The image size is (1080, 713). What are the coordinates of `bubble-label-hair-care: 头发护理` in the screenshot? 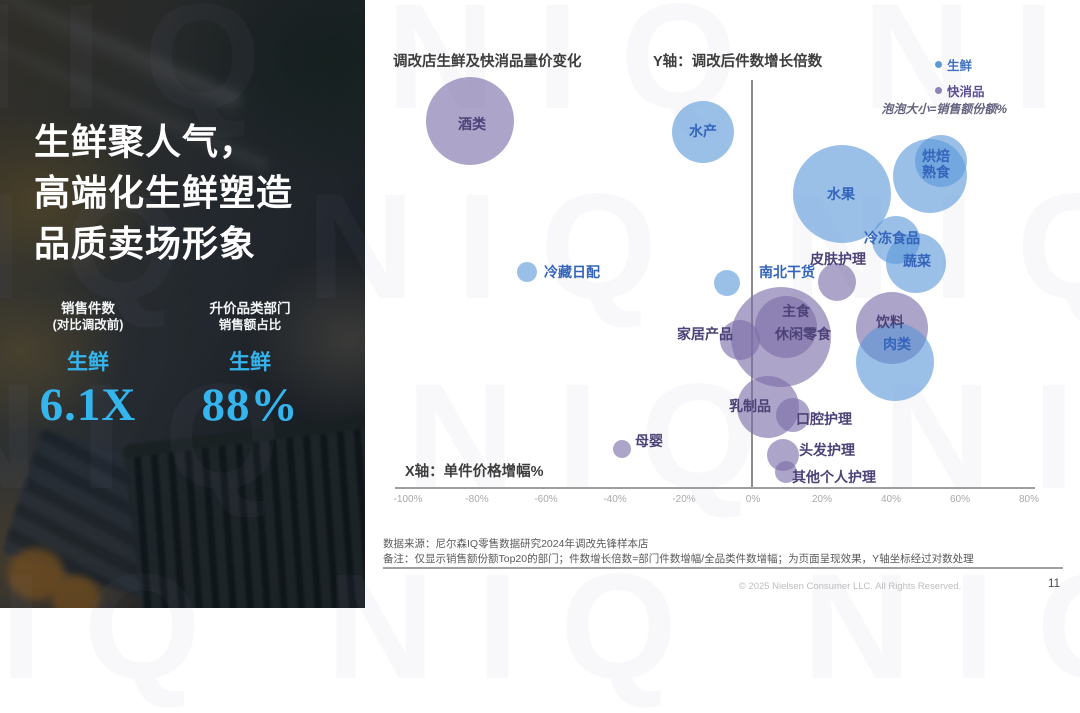 It's located at (827, 450).